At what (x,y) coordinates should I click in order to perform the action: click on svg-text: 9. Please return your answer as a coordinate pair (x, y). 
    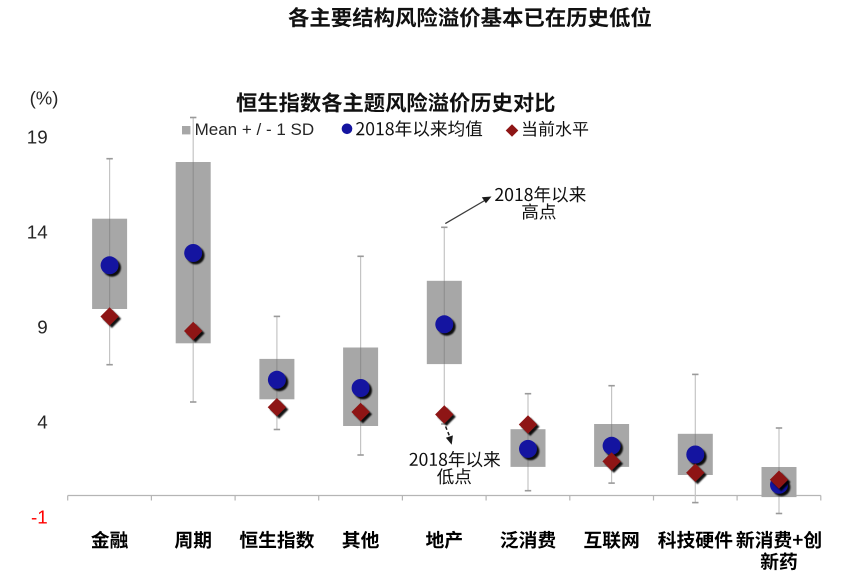
    Looking at the image, I should click on (42, 326).